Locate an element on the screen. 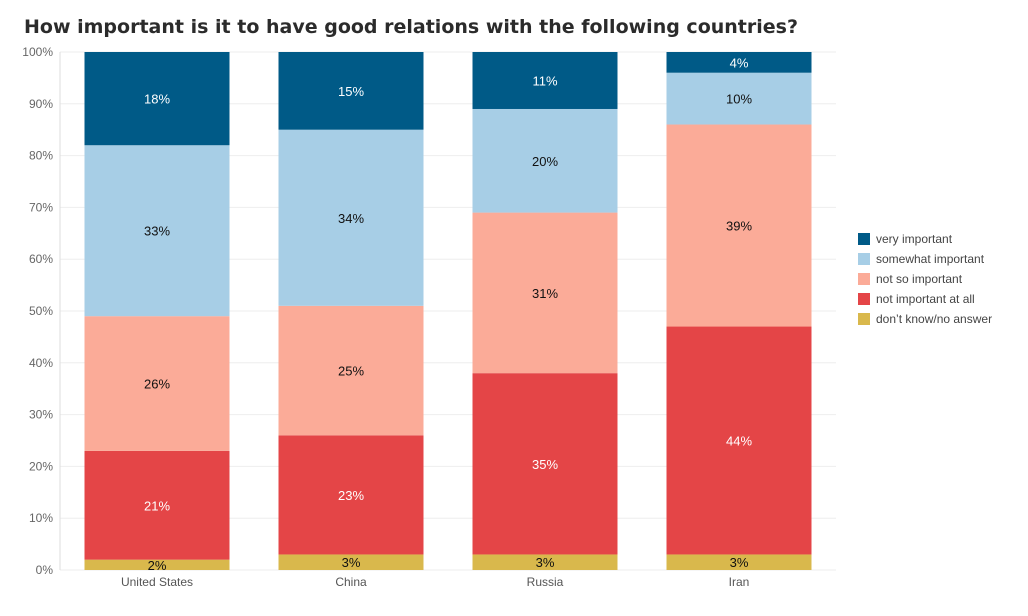 Image resolution: width=1028 pixels, height=616 pixels. y-tick-label: 10% is located at coordinates (41, 518).